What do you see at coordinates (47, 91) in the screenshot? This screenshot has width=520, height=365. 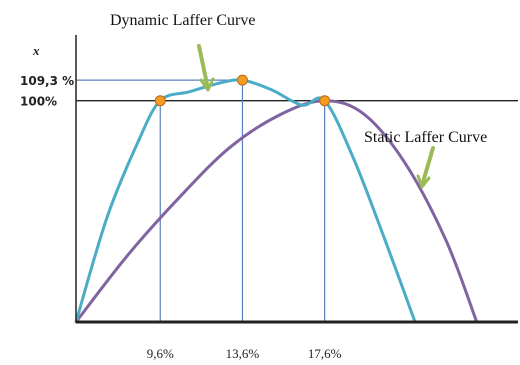 I see `y-tick-labels: 100% 109,3 %` at bounding box center [47, 91].